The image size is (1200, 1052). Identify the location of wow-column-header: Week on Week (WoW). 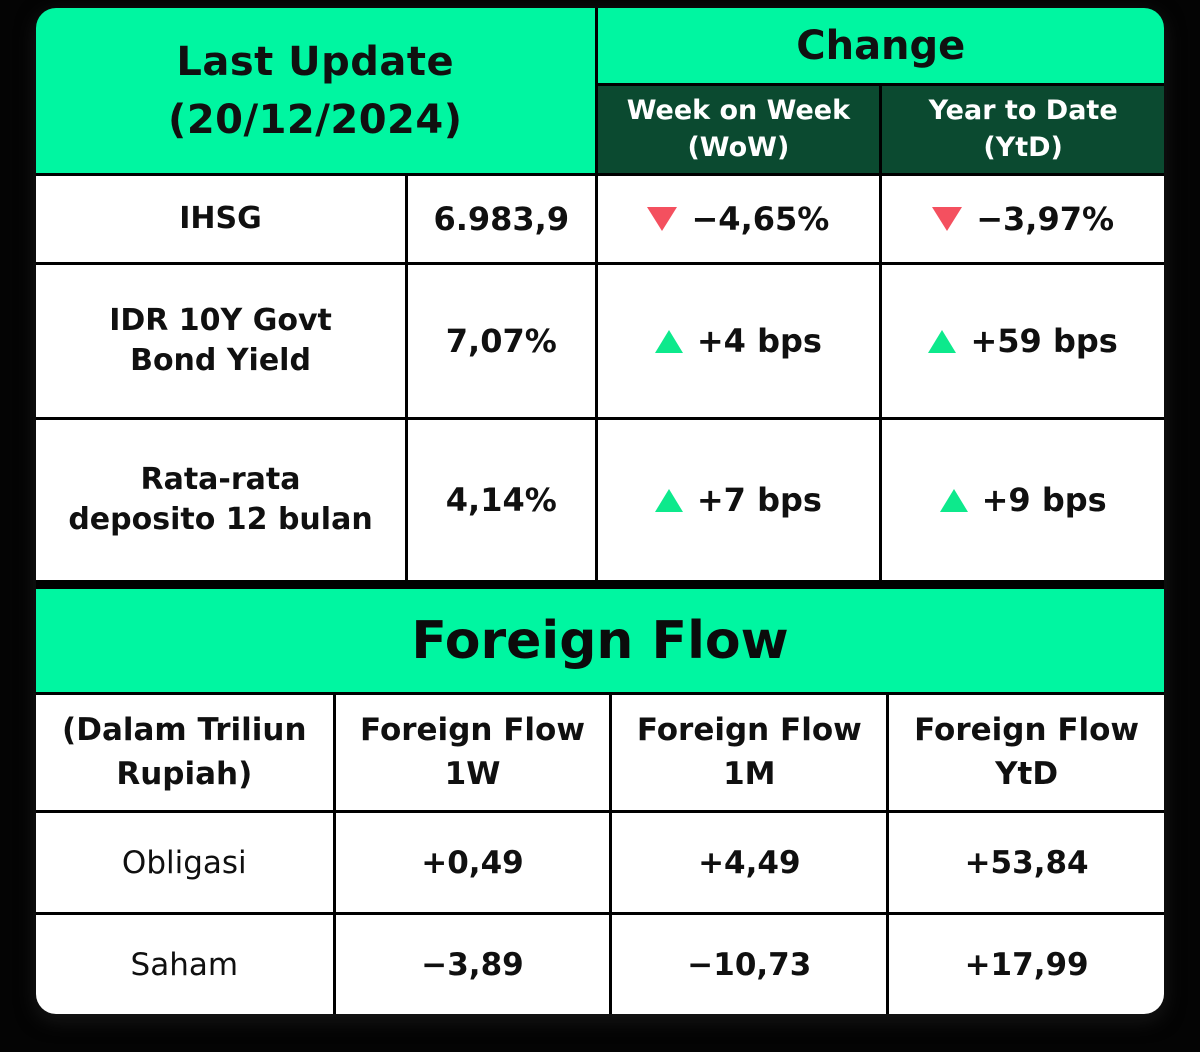
(738, 129).